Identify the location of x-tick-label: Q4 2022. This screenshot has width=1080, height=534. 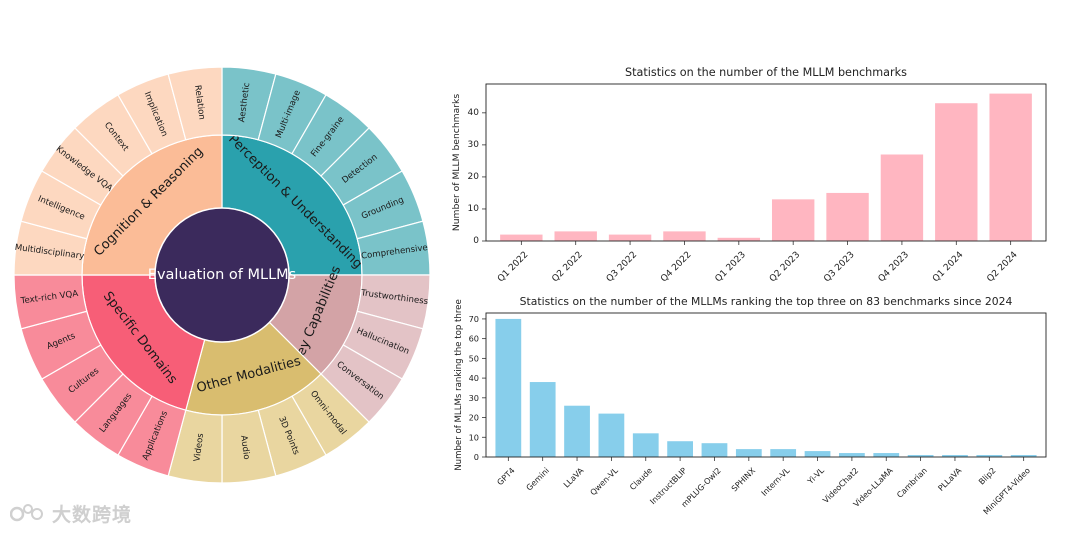
(676, 267).